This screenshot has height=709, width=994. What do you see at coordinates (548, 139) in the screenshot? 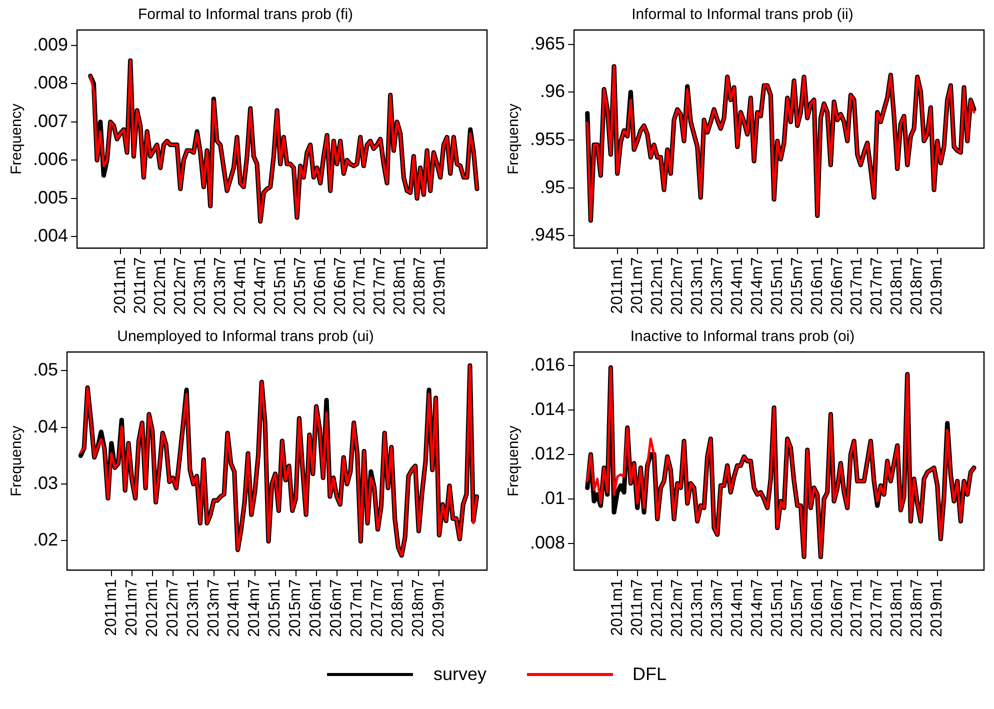
I see `y-tick-label: .955` at bounding box center [548, 139].